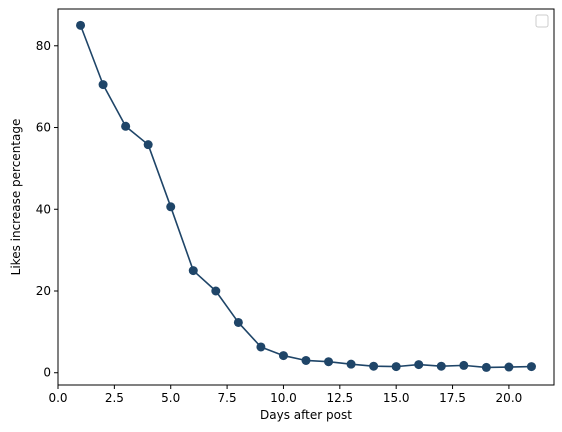  Describe the element at coordinates (57, 398) in the screenshot. I see `x-tick-label: 0.0` at that location.